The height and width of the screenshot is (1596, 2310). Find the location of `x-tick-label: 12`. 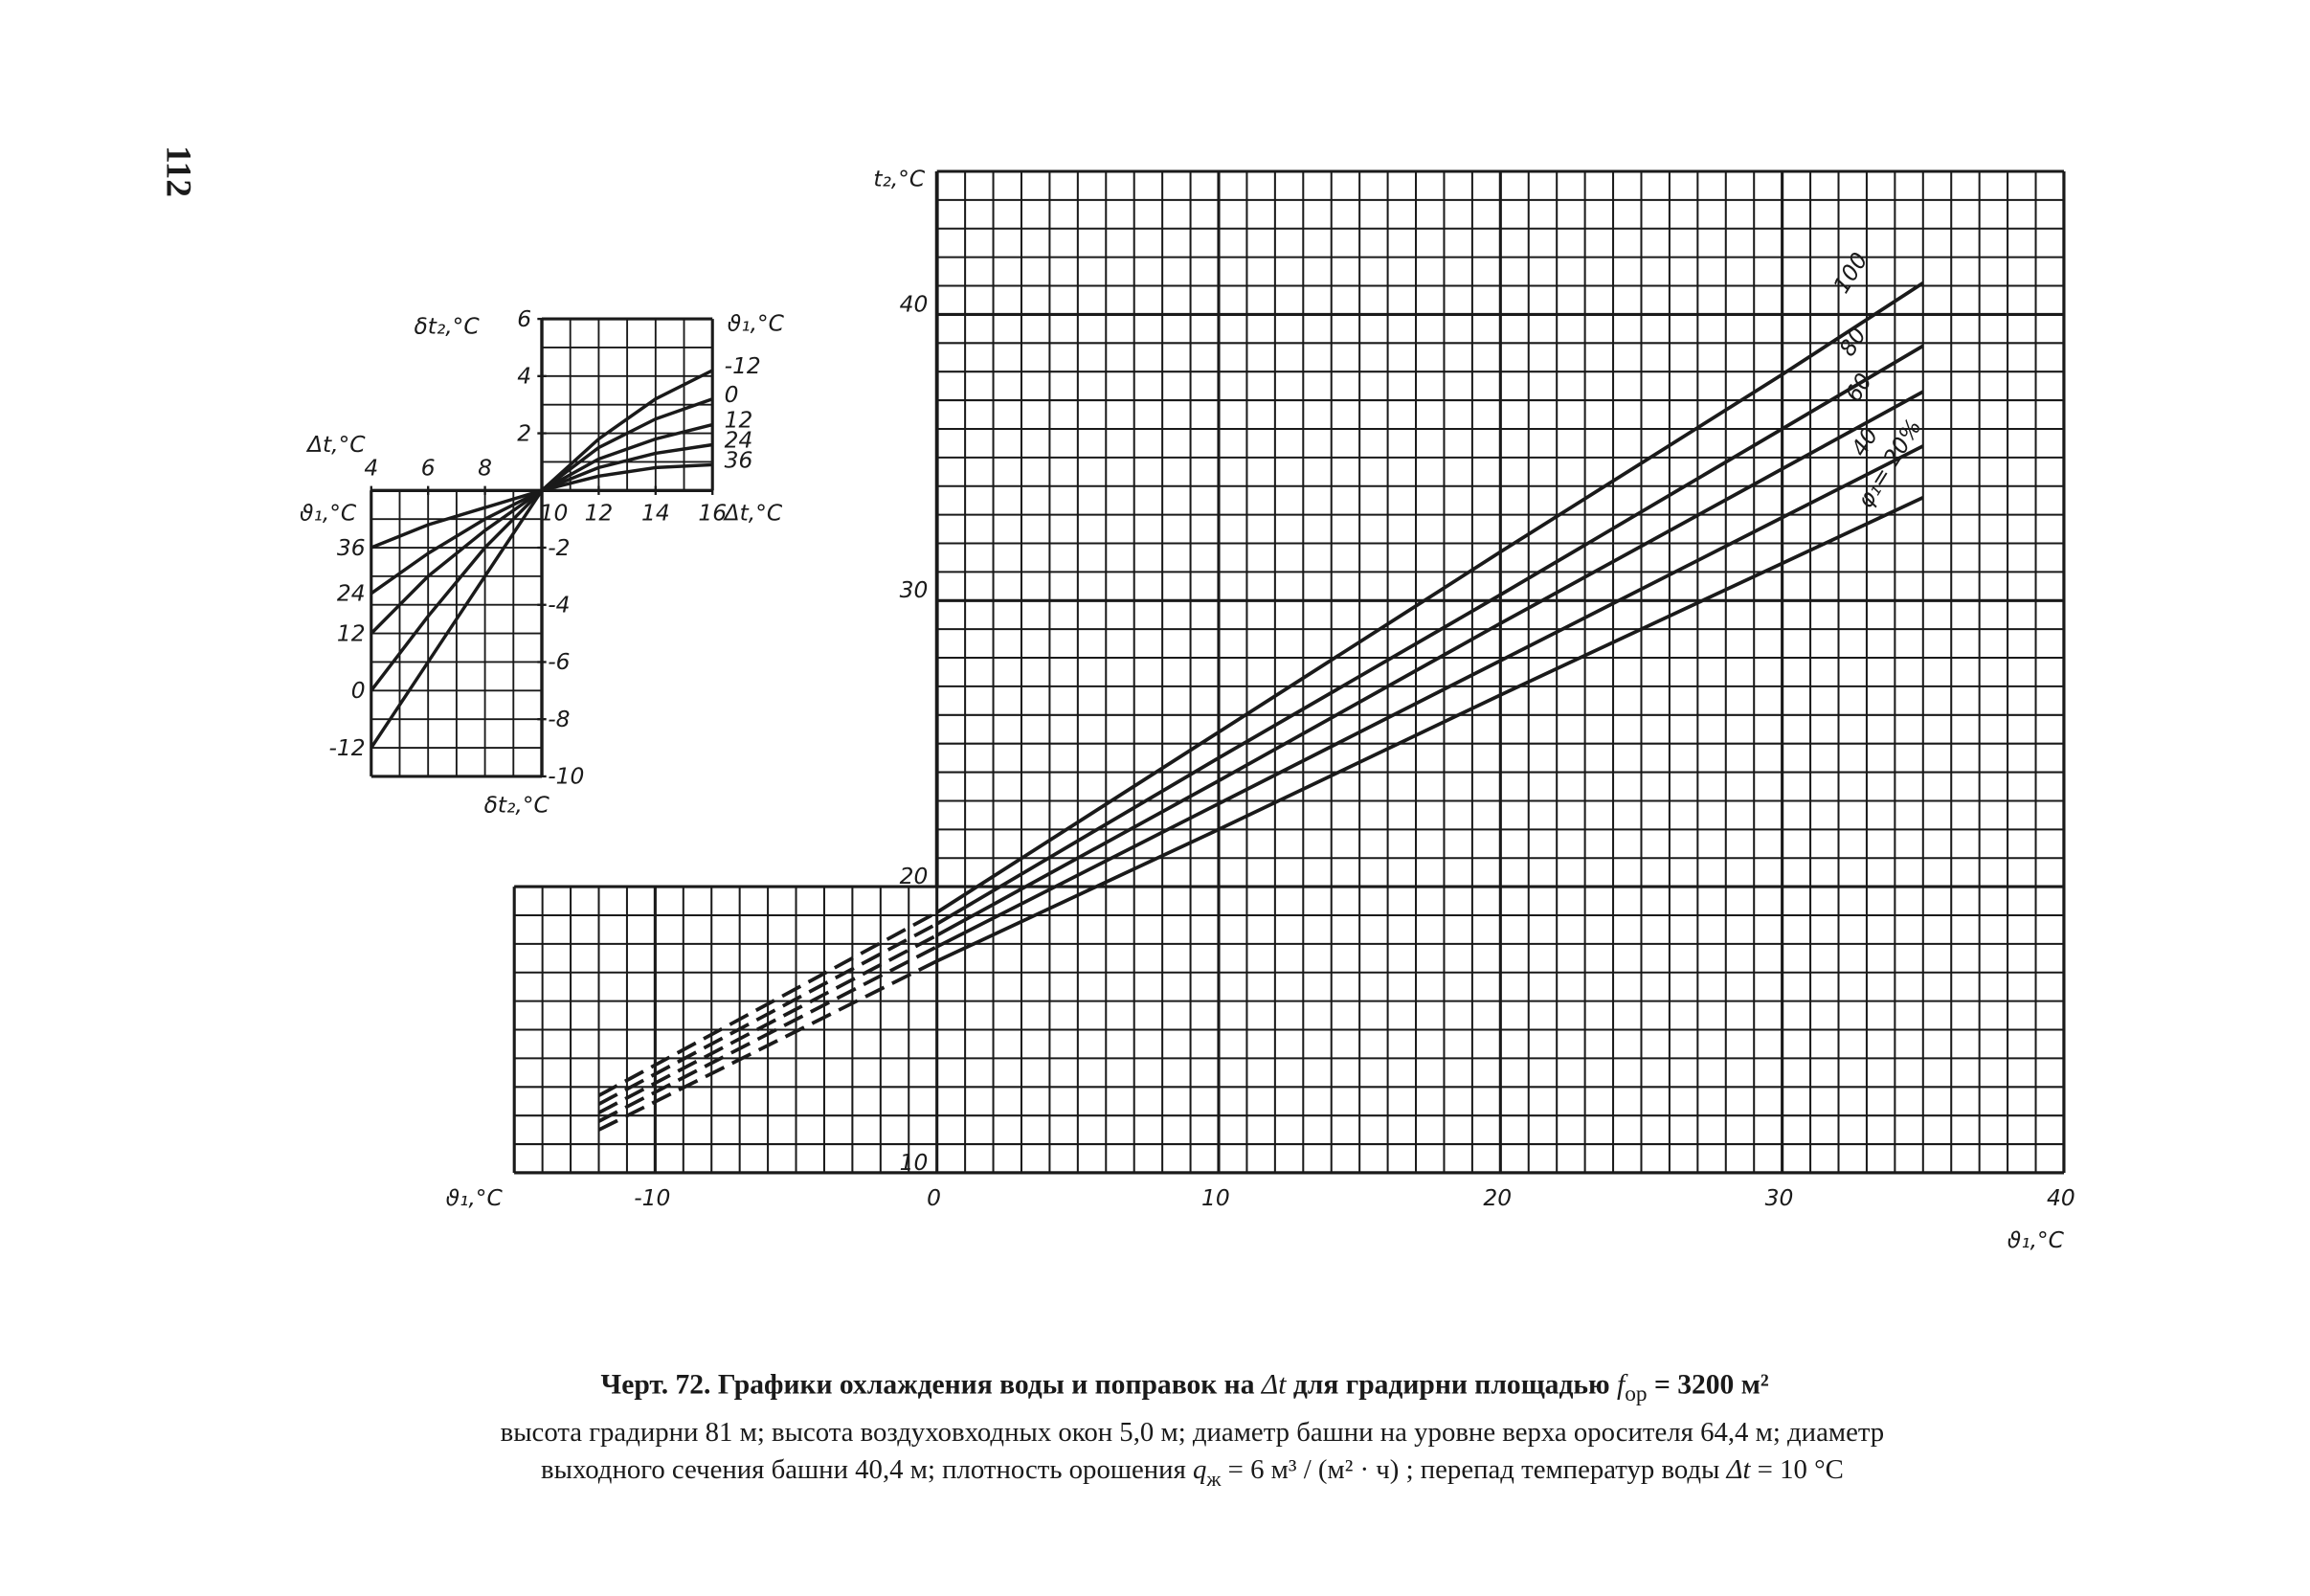

x-tick-label: 12 is located at coordinates (599, 512).